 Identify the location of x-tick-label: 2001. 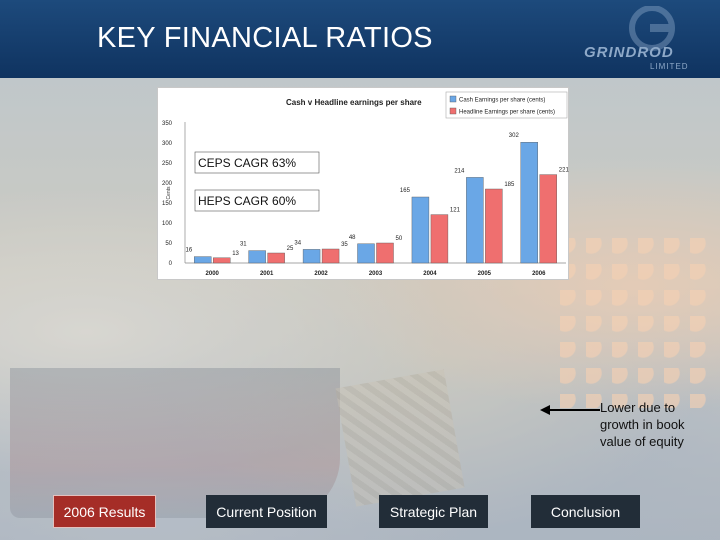
(267, 274).